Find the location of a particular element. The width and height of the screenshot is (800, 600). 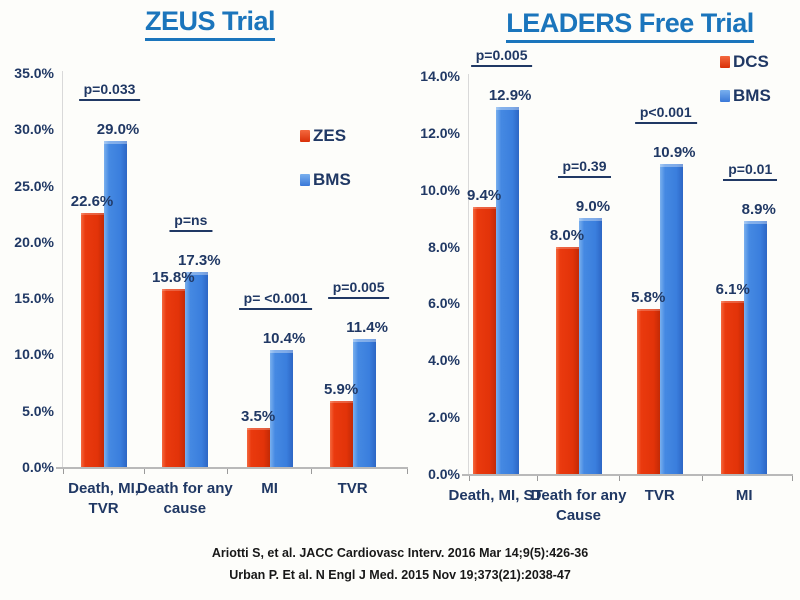

y-tick-label: 30.0% is located at coordinates (34, 129).